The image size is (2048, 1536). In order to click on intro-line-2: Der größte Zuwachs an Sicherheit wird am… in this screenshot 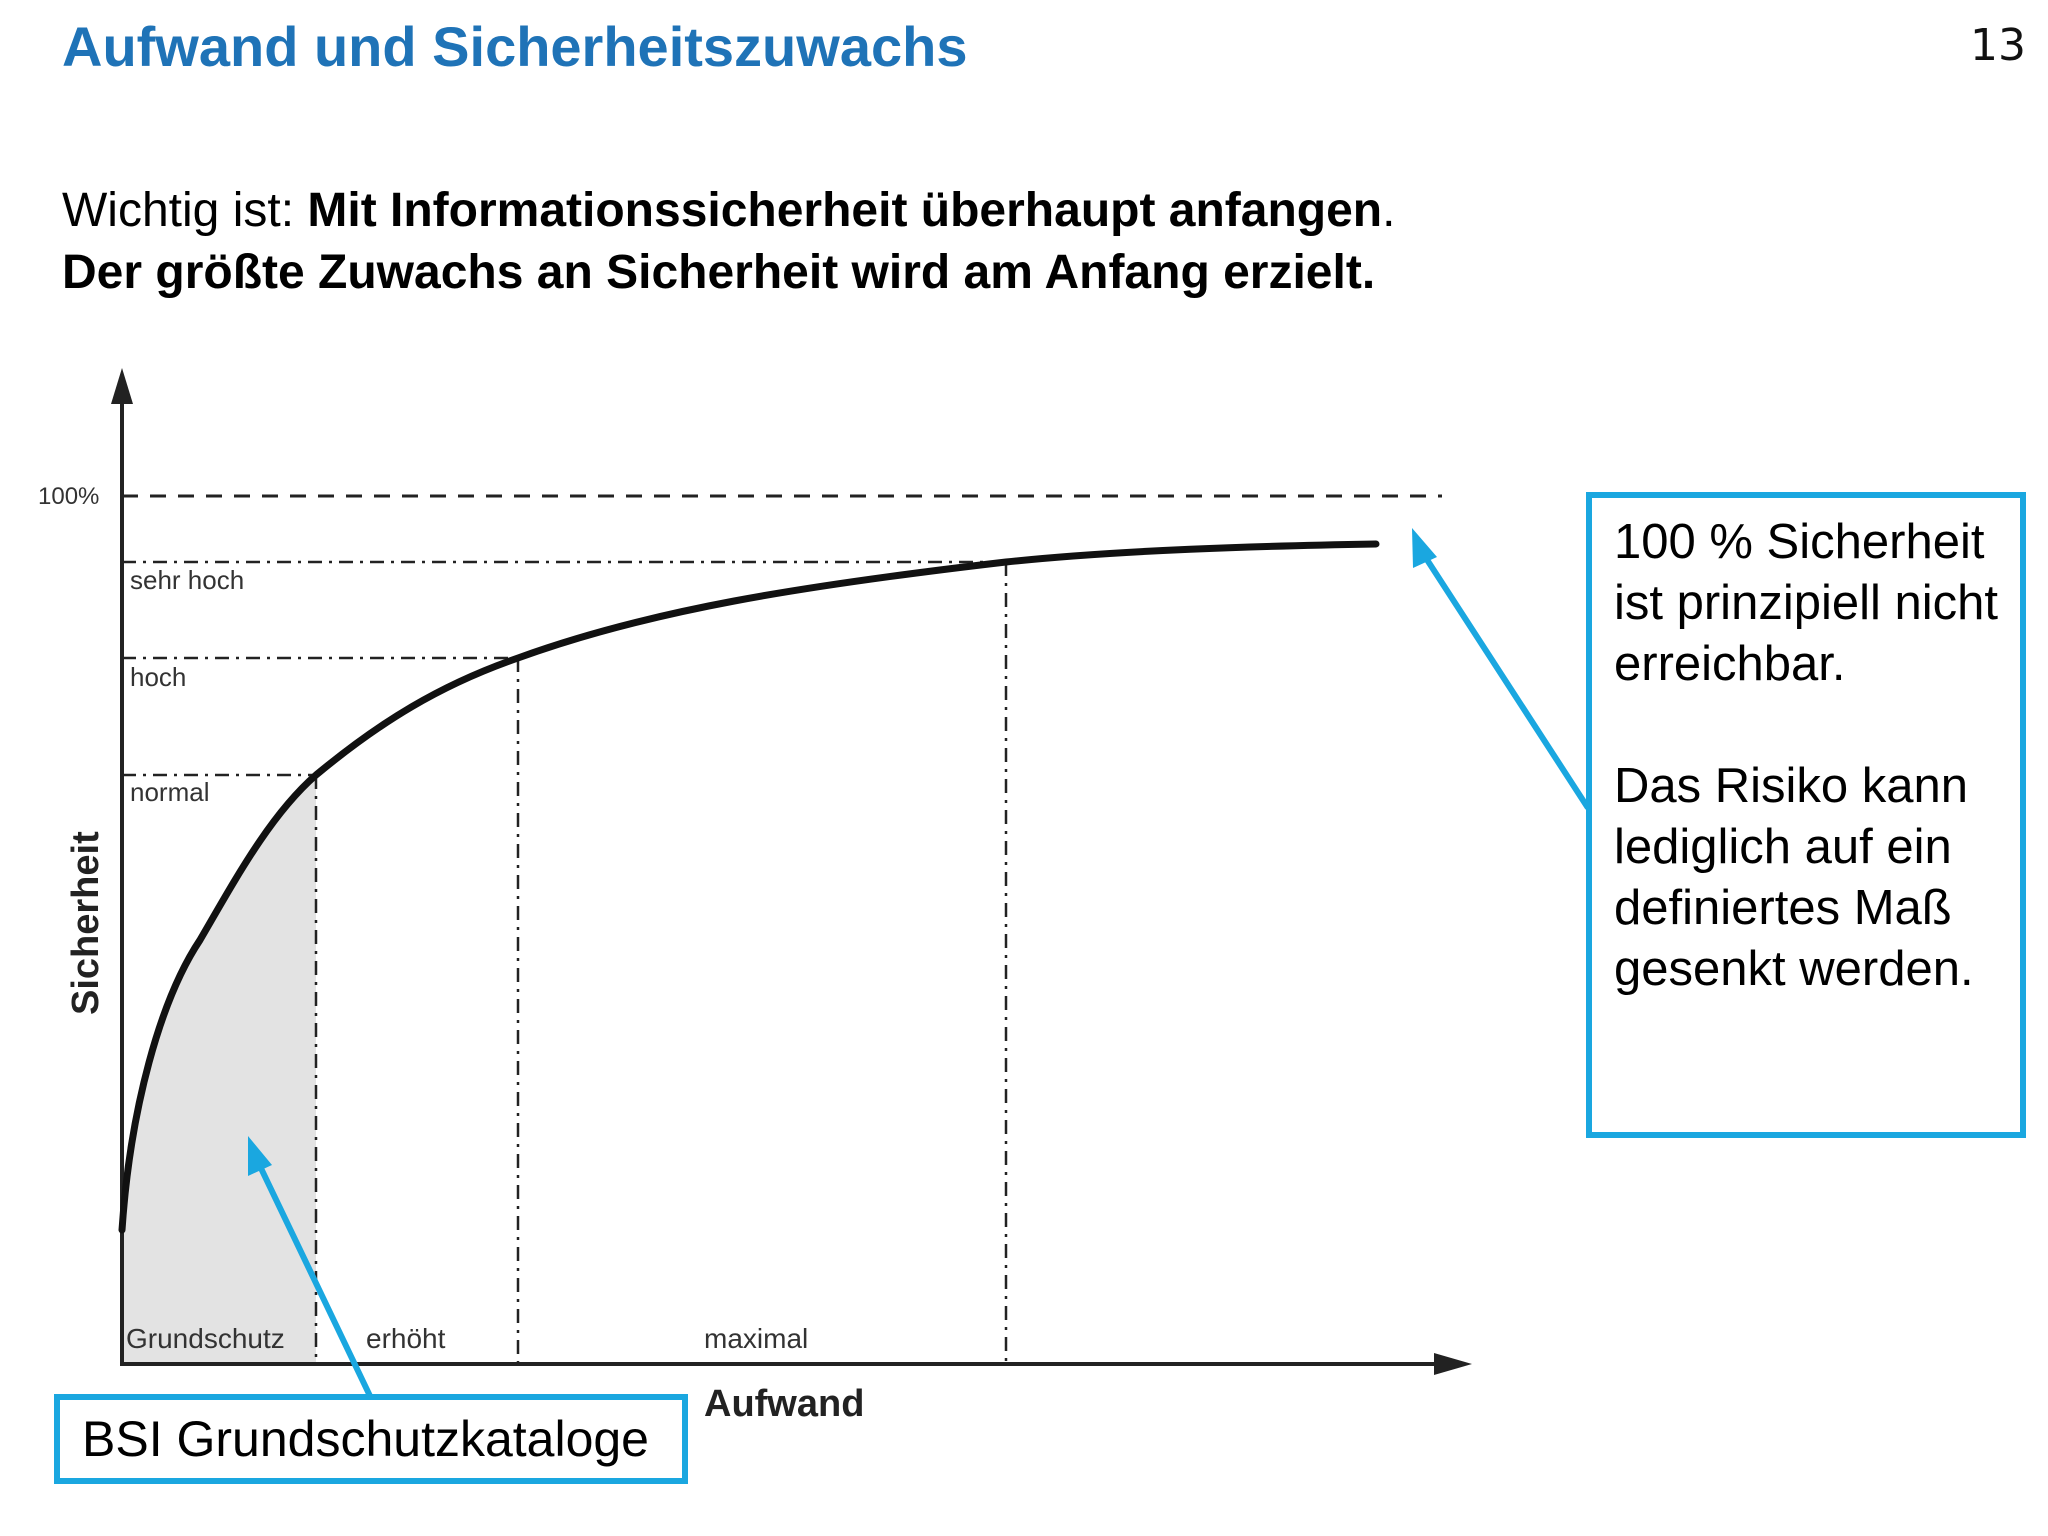, I will do `click(728, 273)`.